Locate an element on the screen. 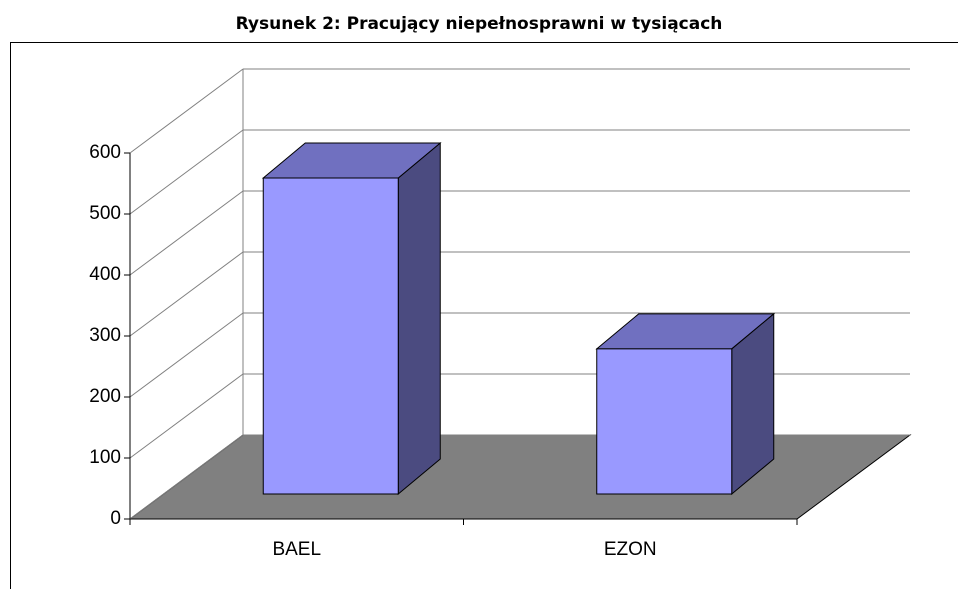  y-tick-label: 0 is located at coordinates (115, 518).